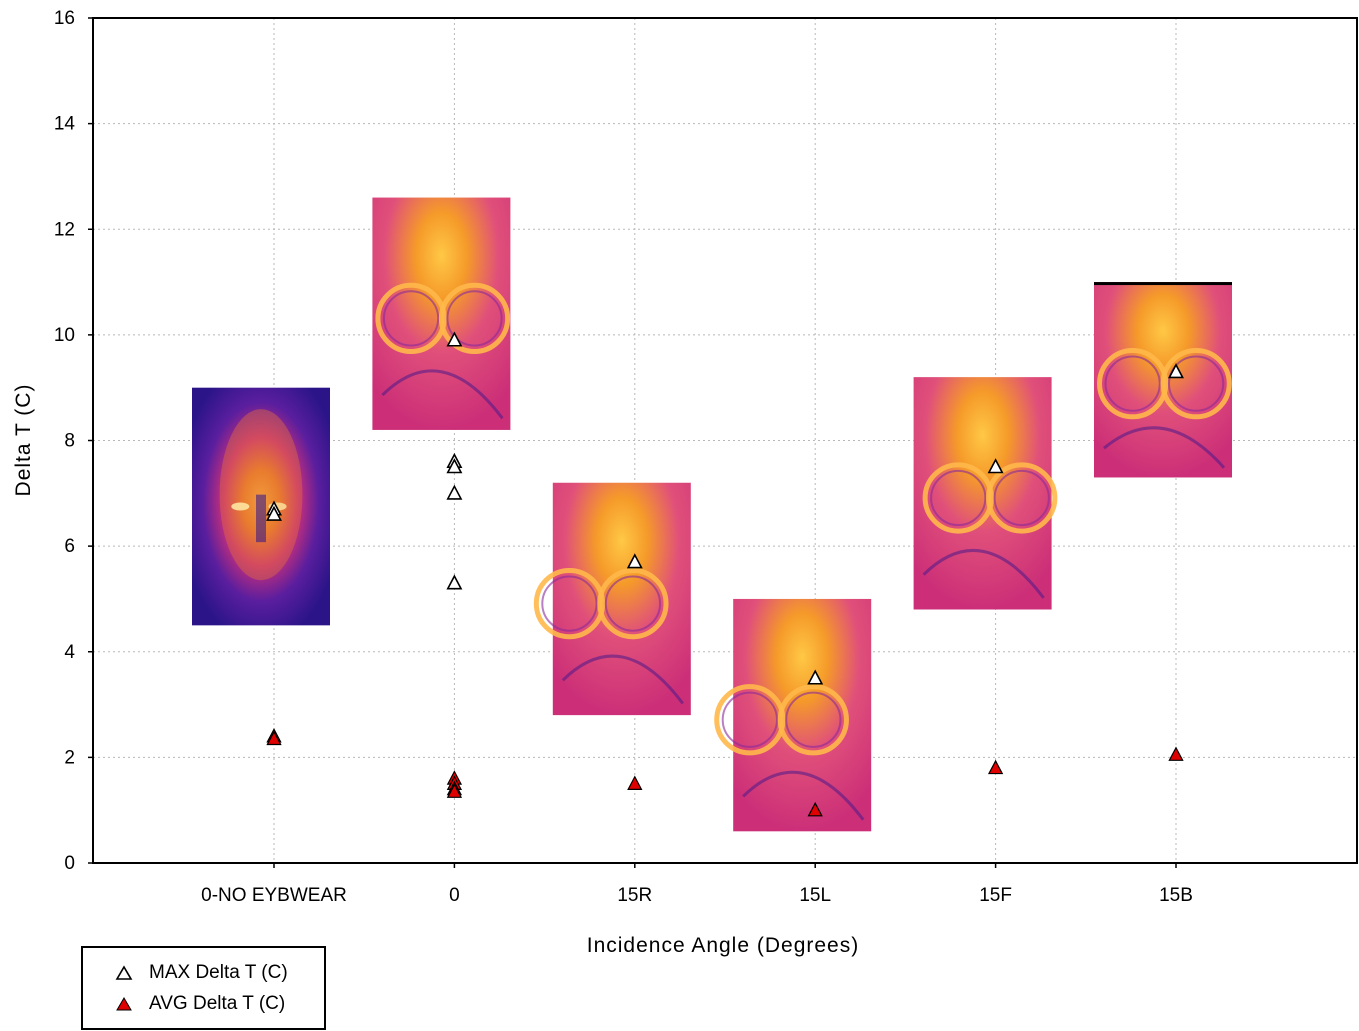 This screenshot has width=1359, height=1031. I want to click on y-tick-label: 14, so click(65, 124).